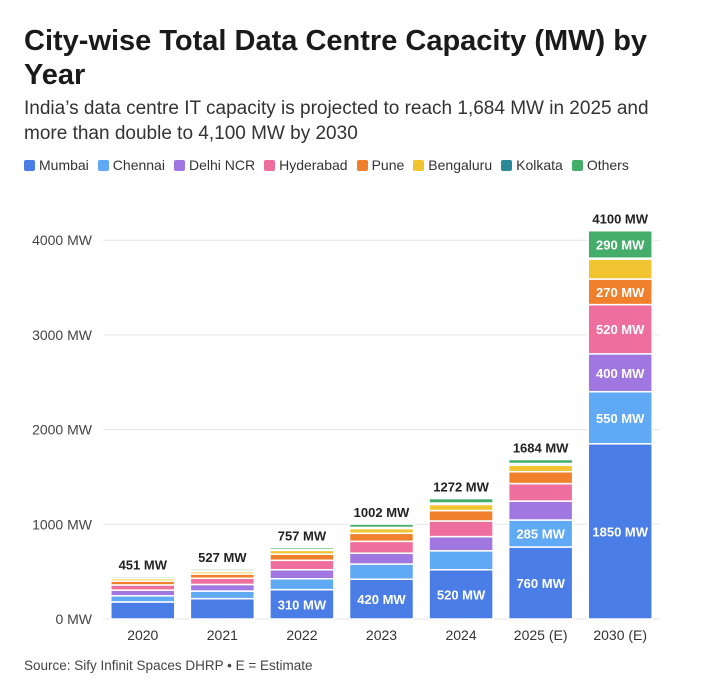 This screenshot has height=680, width=711. Describe the element at coordinates (138, 165) in the screenshot. I see `legend-label: Chennai` at that location.